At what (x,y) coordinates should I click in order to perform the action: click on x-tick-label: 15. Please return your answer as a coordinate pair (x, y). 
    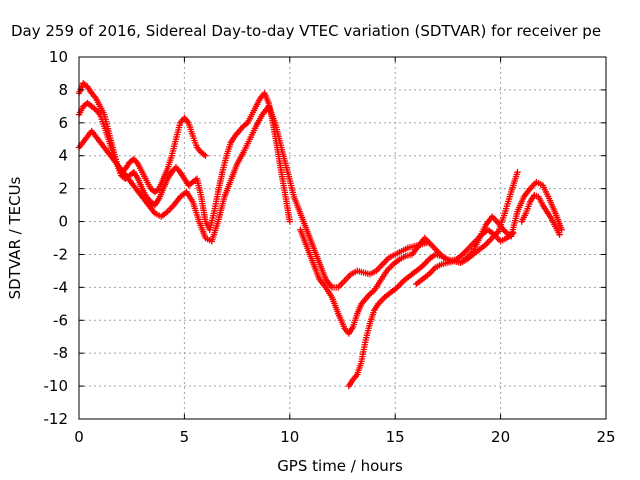
    Looking at the image, I should click on (395, 437).